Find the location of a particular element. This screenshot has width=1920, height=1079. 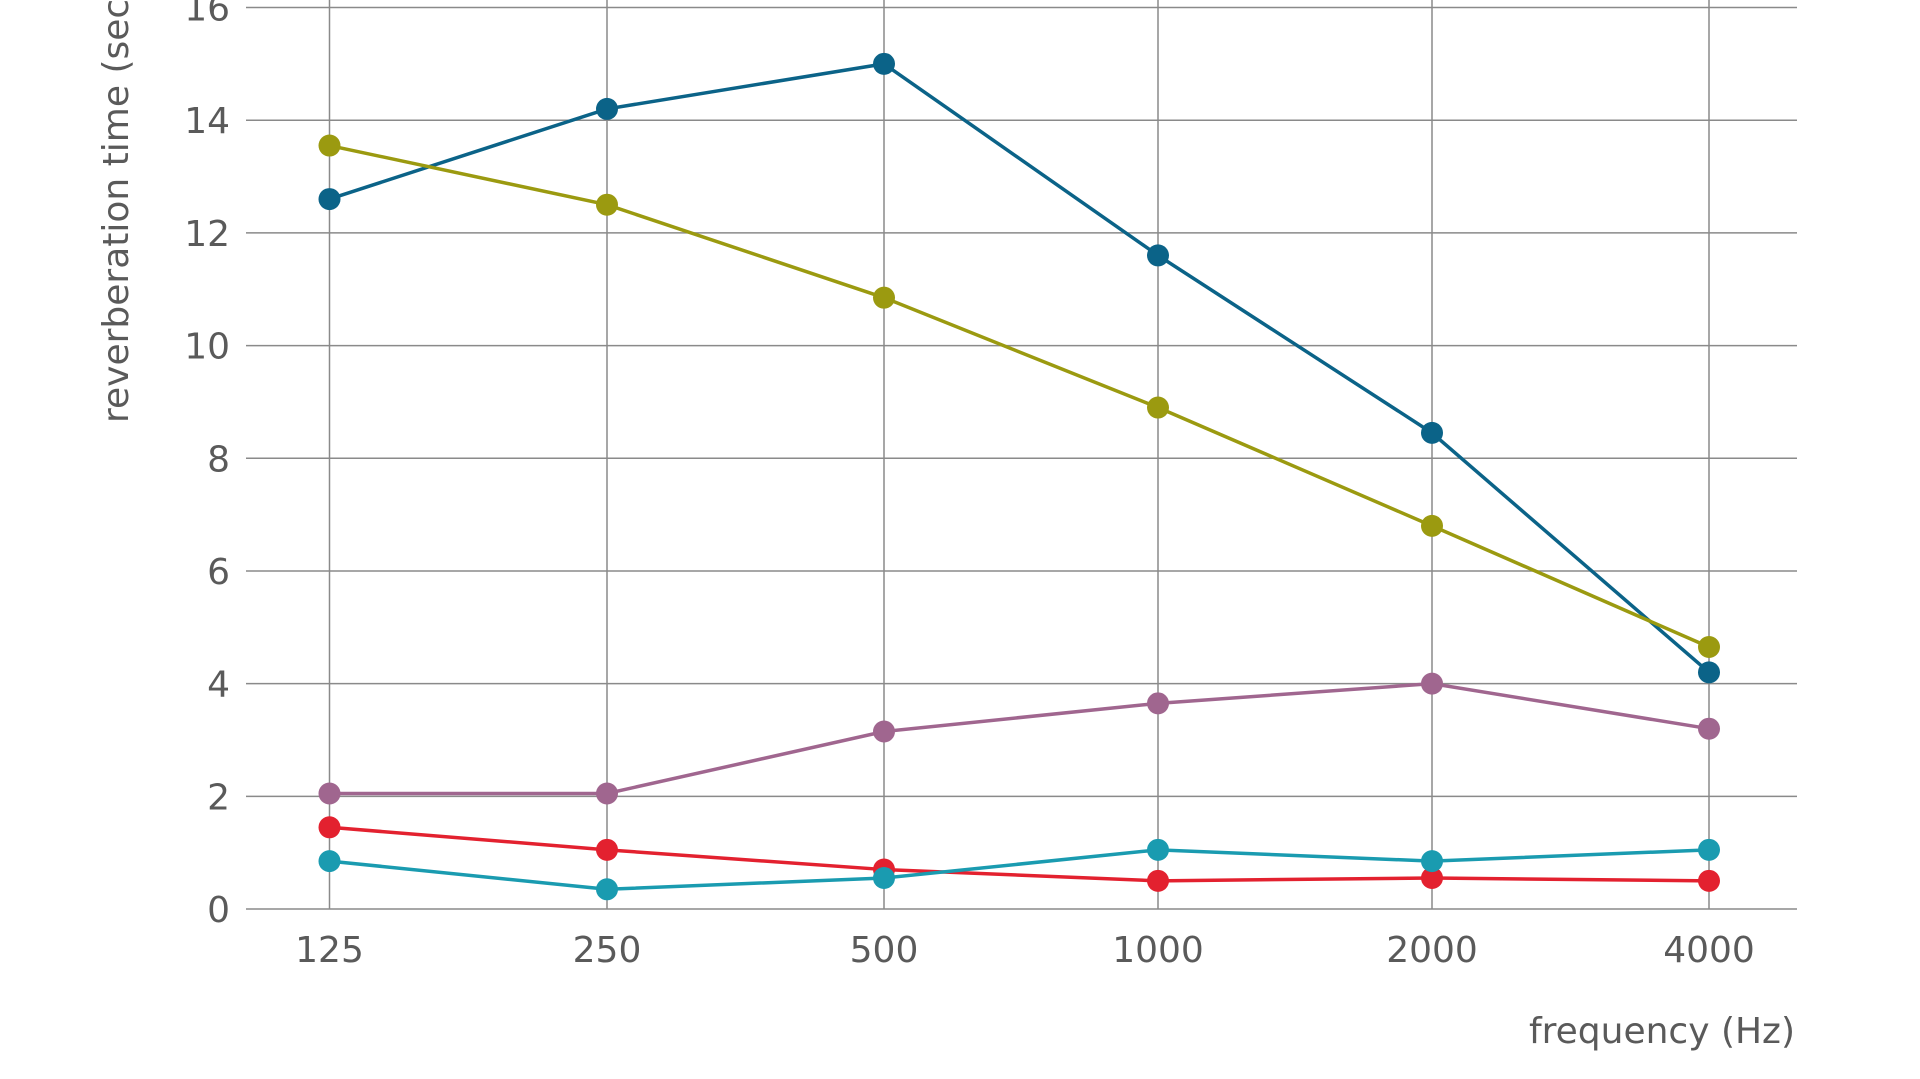

x-axis-label: frequency (Hz) is located at coordinates (1662, 1031).